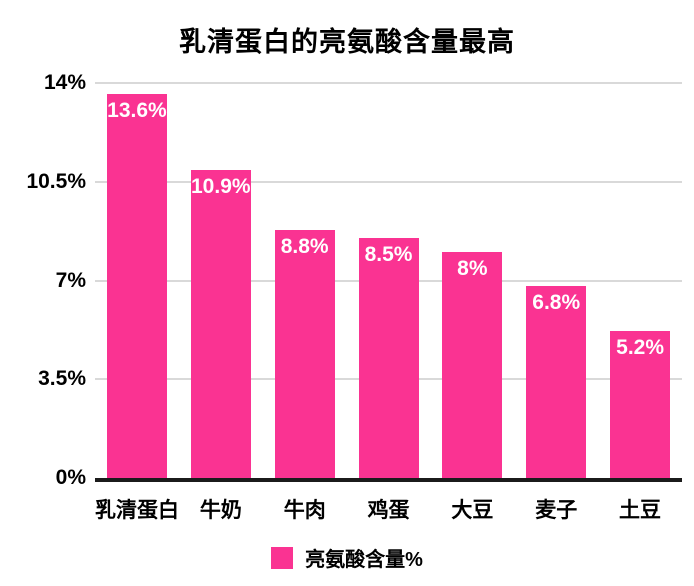 Image resolution: width=694 pixels, height=586 pixels. I want to click on bar-slot: 8.8%, so click(305, 280).